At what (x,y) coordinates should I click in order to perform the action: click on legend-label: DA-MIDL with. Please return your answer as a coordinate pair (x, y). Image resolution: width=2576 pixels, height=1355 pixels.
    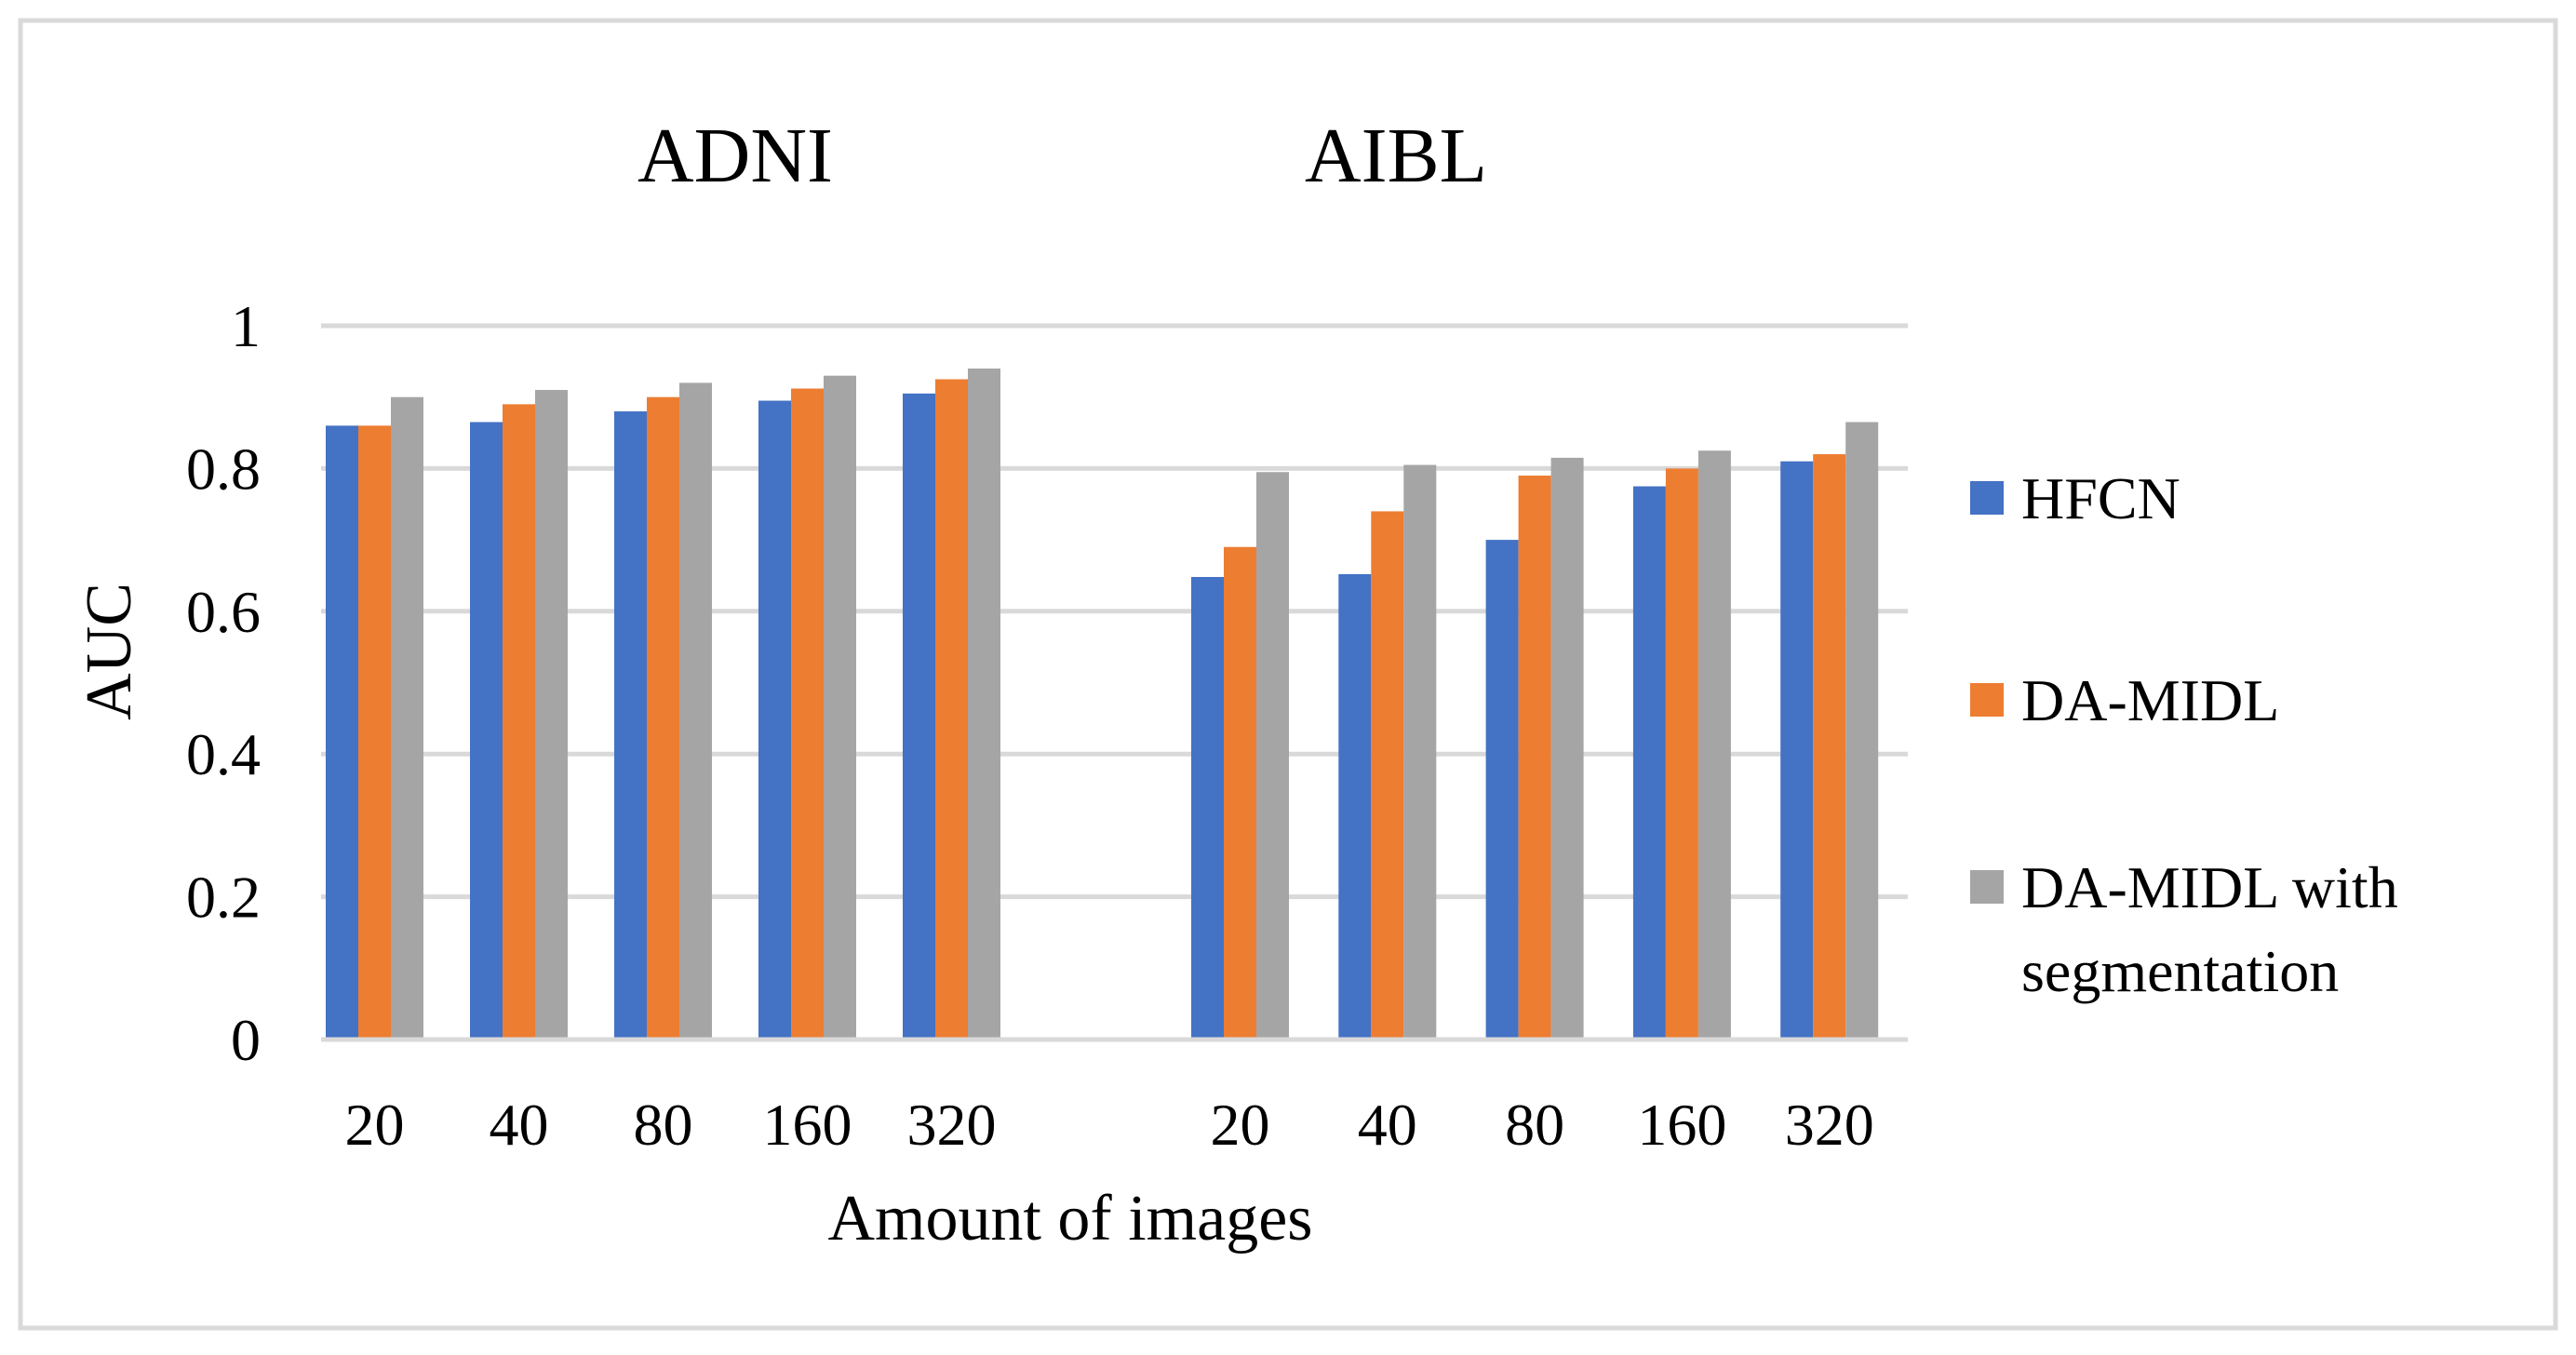
    Looking at the image, I should click on (2209, 887).